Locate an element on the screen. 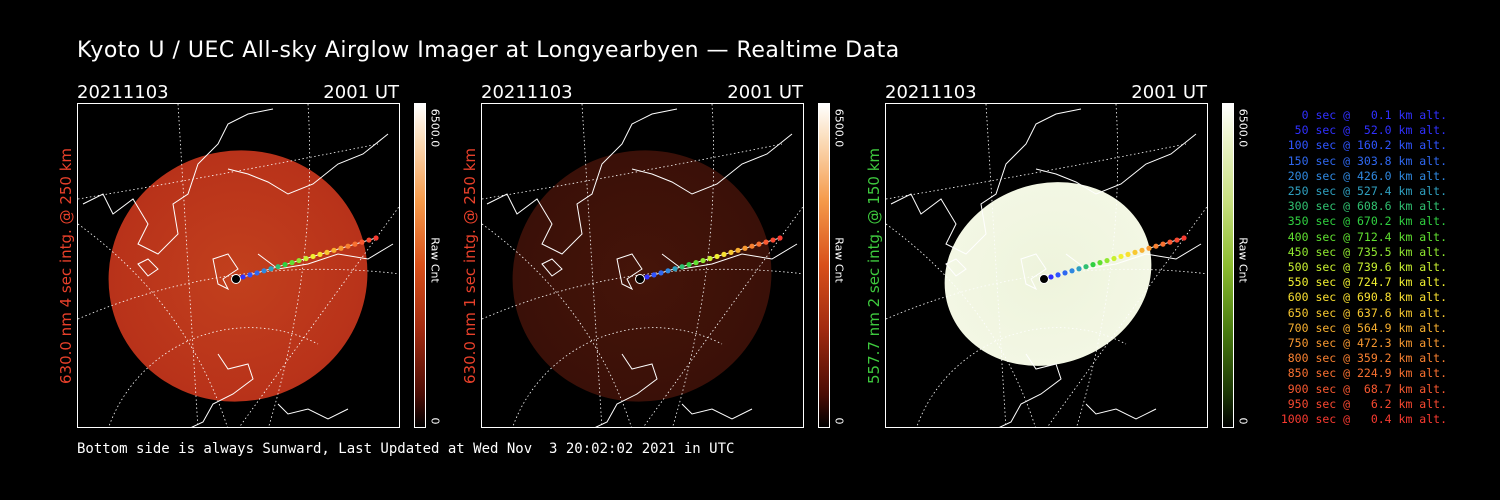  panel-2-colorbar is located at coordinates (824, 265).